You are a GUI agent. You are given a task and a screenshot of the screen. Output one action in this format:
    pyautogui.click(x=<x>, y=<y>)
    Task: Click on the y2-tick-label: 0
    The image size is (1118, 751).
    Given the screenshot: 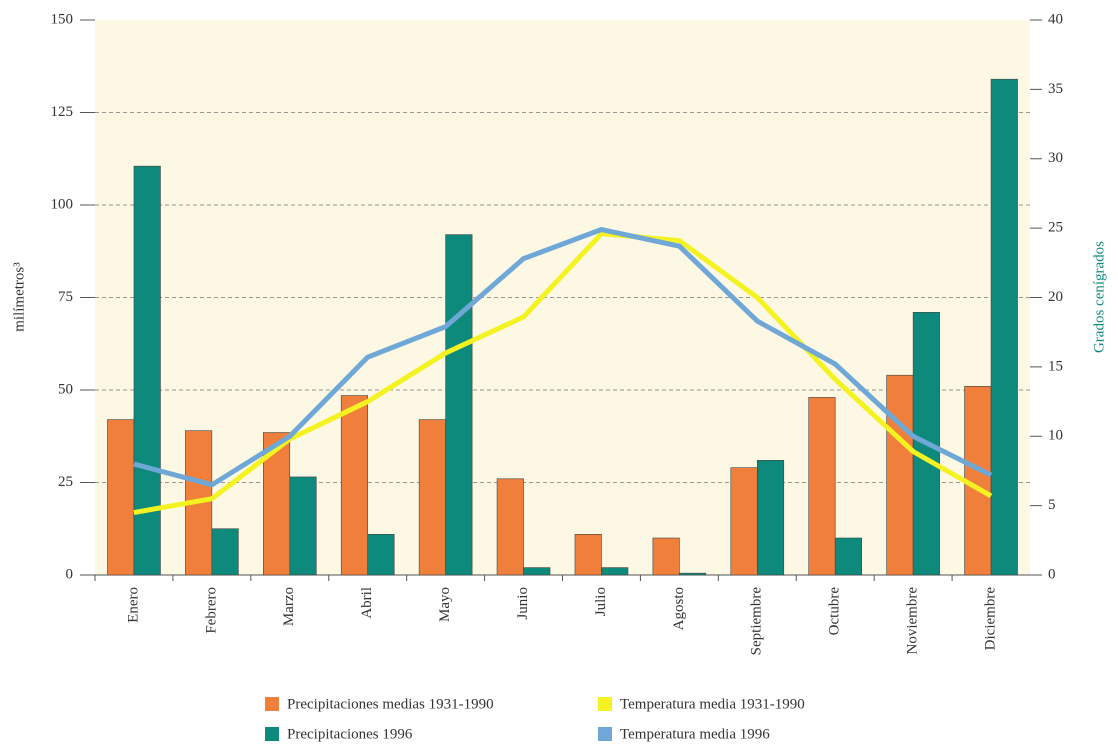 What is the action you would take?
    pyautogui.click(x=1052, y=574)
    